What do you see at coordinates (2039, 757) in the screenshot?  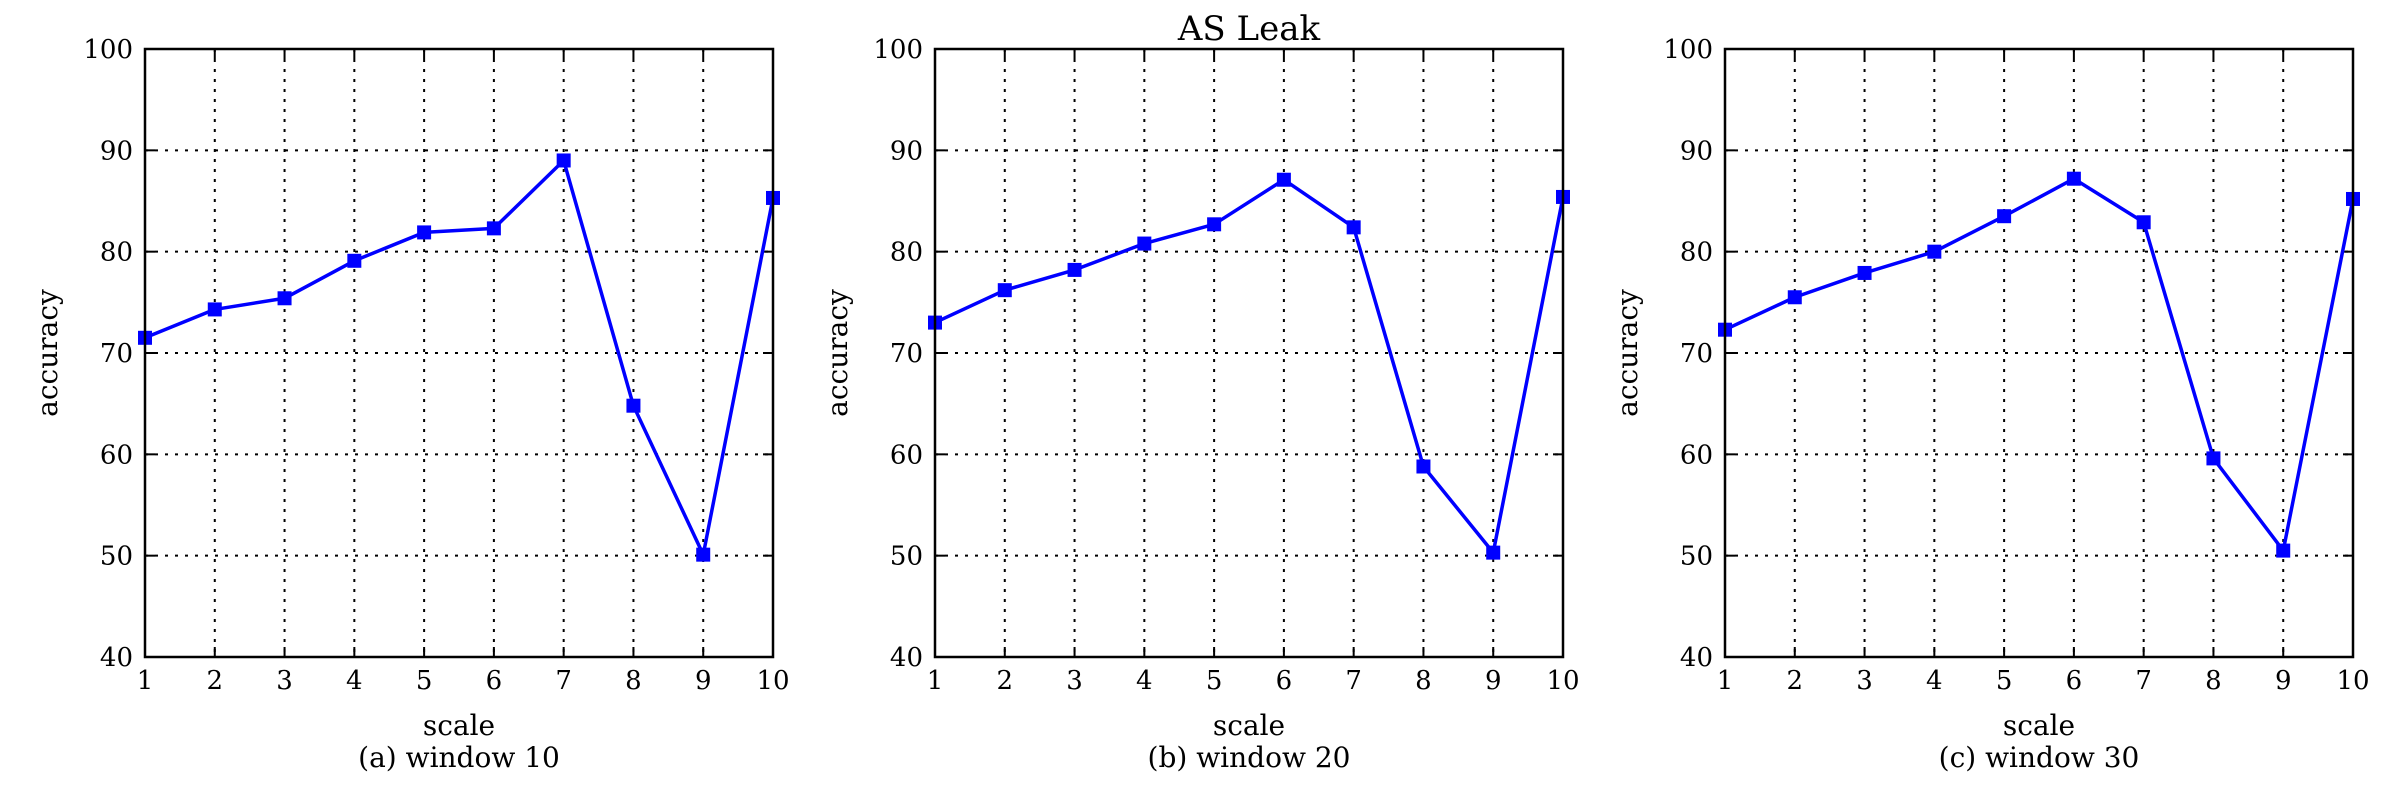 I see `panel-caption: (c) window 30` at bounding box center [2039, 757].